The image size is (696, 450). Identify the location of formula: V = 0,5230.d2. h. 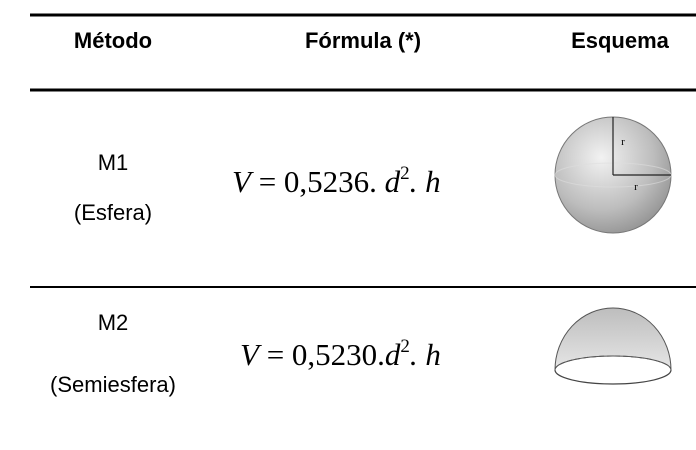
(340, 354).